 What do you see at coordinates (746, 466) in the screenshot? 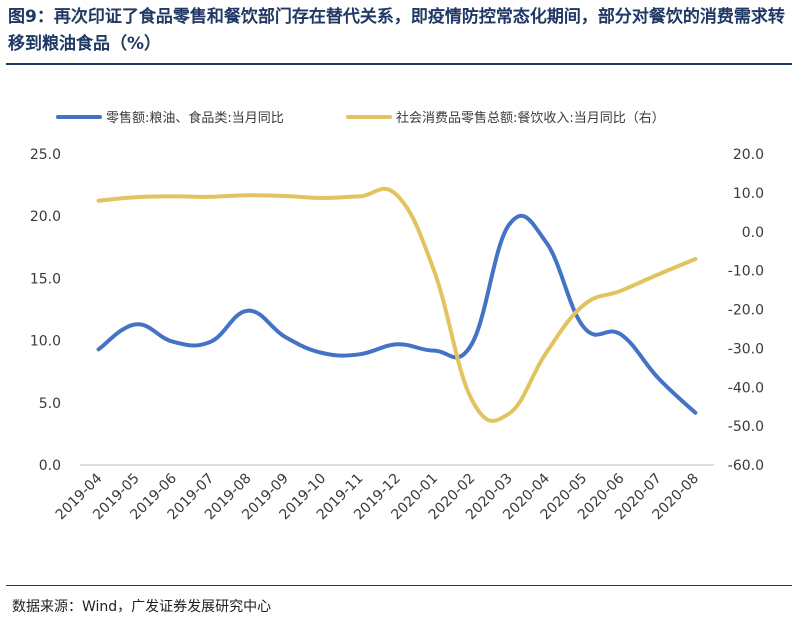
I see `y-right-tick-label: -60.0` at bounding box center [746, 466].